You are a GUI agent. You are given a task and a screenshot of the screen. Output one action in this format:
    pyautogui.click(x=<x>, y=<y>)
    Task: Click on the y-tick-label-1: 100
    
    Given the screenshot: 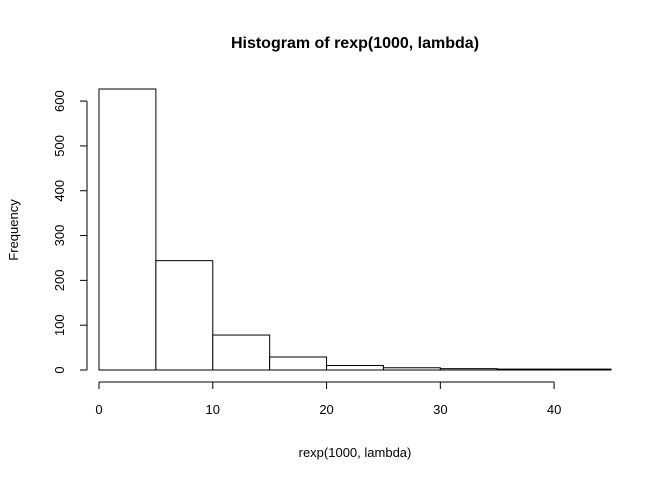 What is the action you would take?
    pyautogui.click(x=59, y=325)
    